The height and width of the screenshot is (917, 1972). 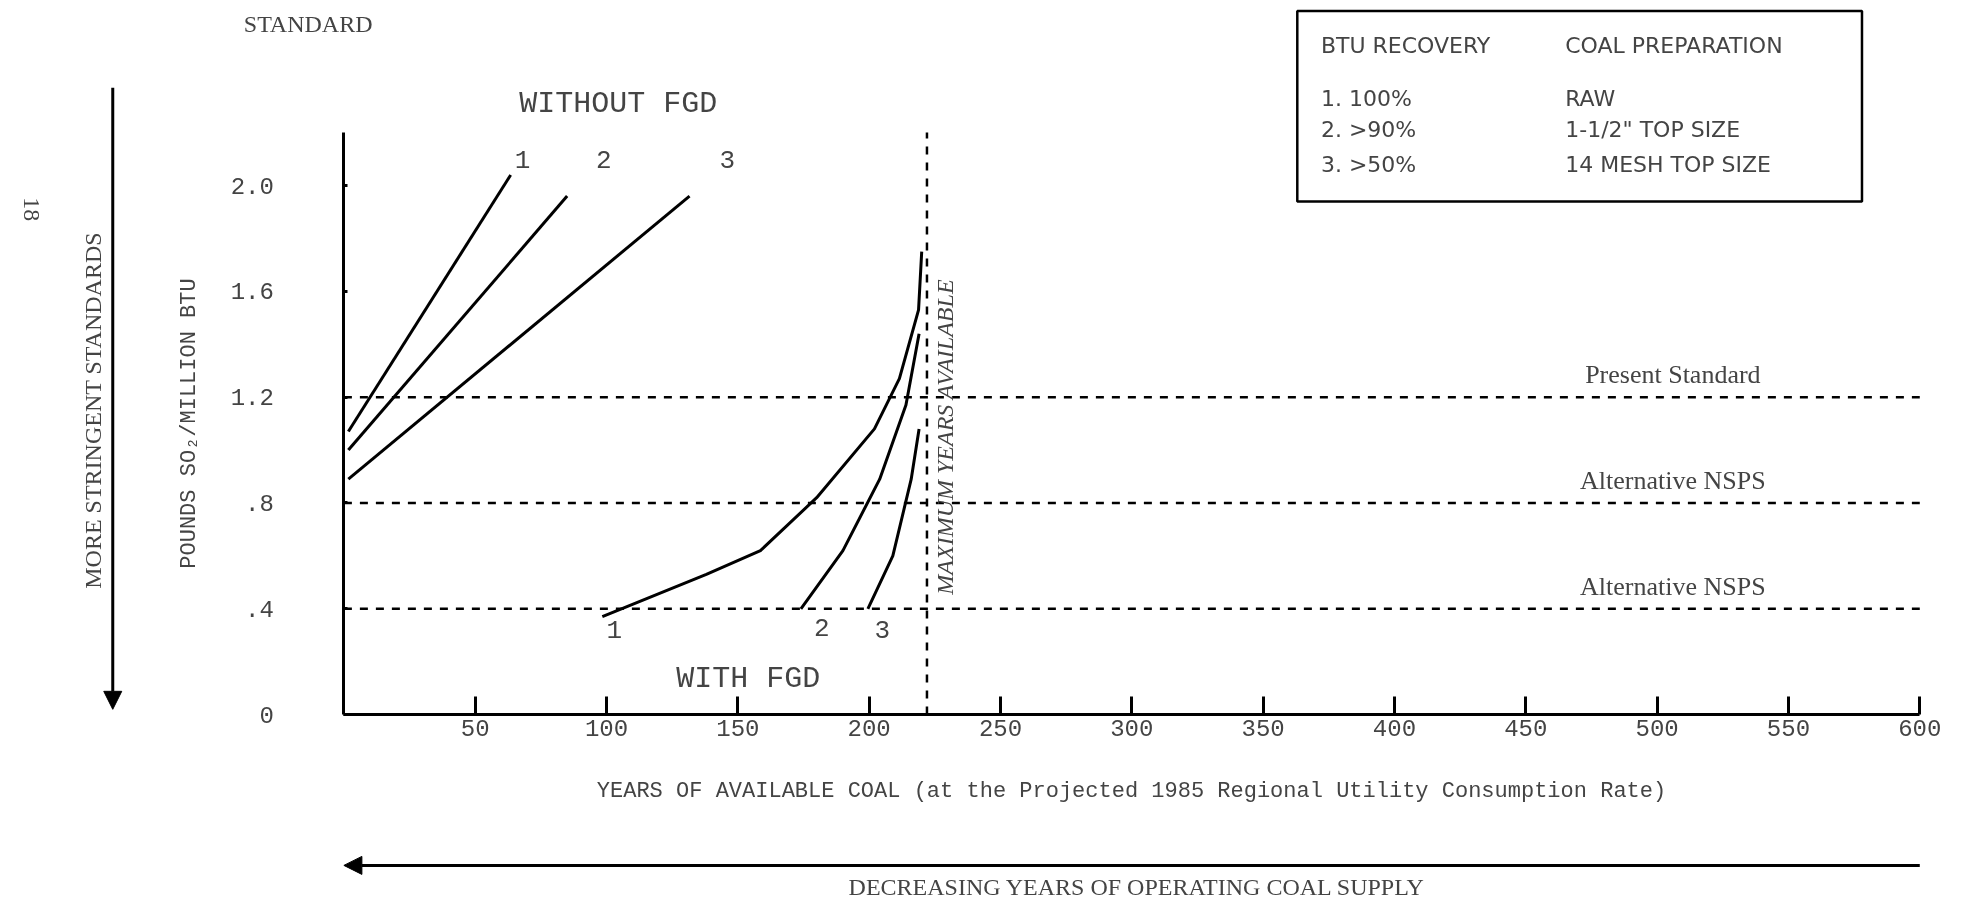 What do you see at coordinates (1136, 886) in the screenshot?
I see `text: DECREASING YEARS OF OPERATING COAL SUPPLY` at bounding box center [1136, 886].